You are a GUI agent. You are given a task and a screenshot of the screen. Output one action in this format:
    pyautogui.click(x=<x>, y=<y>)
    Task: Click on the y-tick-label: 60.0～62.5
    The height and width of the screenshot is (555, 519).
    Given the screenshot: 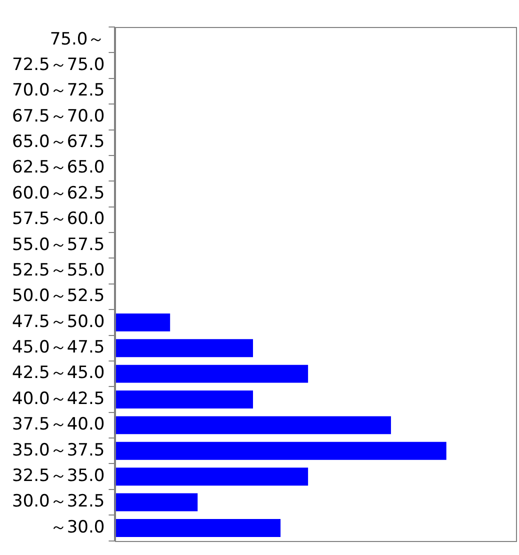 What is the action you would take?
    pyautogui.click(x=58, y=193)
    